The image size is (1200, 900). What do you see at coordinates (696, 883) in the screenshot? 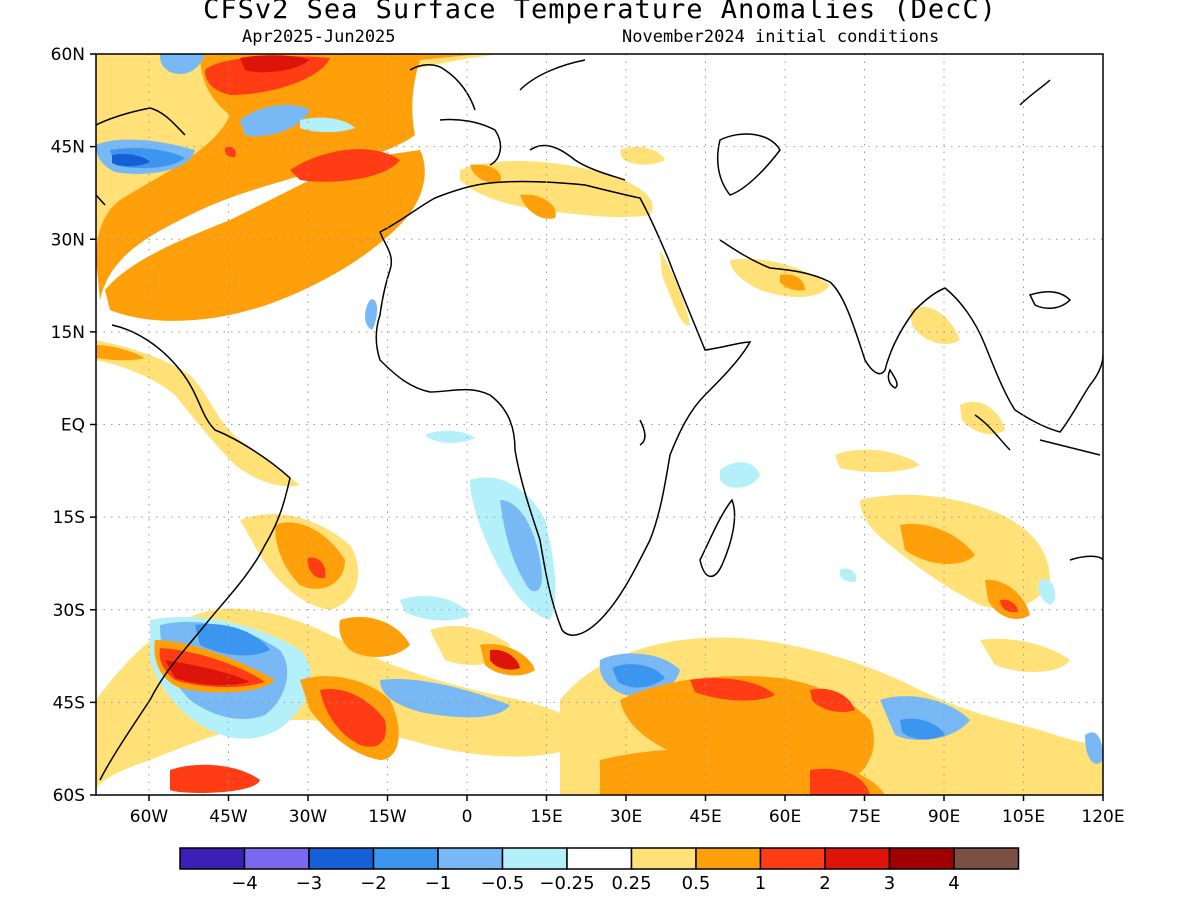
I see `colorbar-label: 0.5` at bounding box center [696, 883].